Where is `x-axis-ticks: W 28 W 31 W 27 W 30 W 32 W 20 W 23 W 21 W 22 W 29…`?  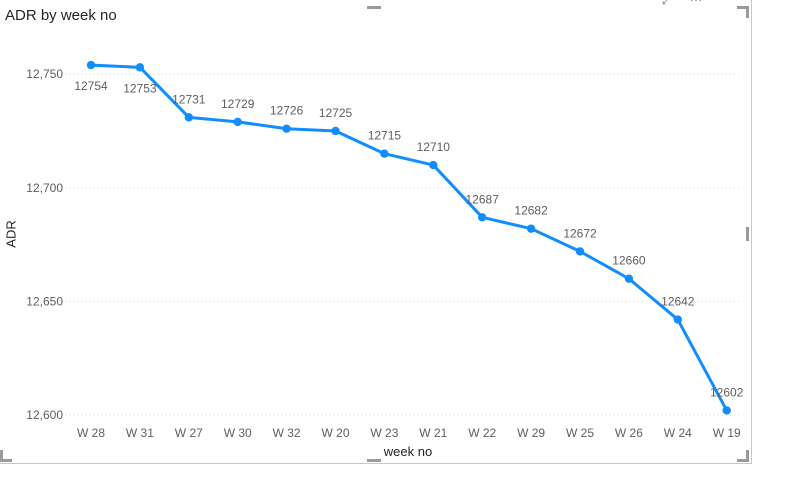 x-axis-ticks: W 28 W 31 W 27 W 30 W 32 W 20 W 23 W 21 W 22 W 29… is located at coordinates (409, 433).